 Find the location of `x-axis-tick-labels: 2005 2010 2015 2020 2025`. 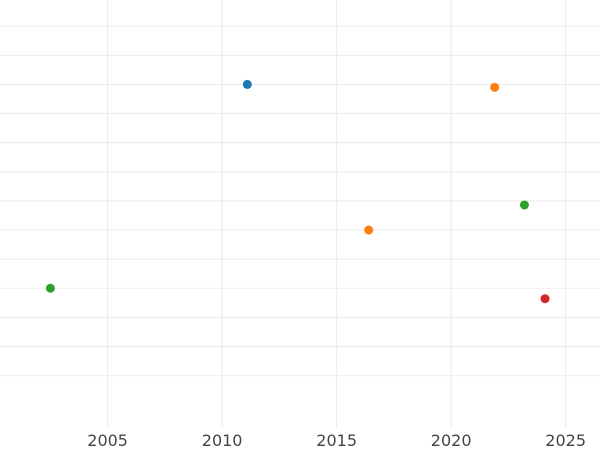

x-axis-tick-labels: 2005 2010 2015 2020 2025 is located at coordinates (336, 440).